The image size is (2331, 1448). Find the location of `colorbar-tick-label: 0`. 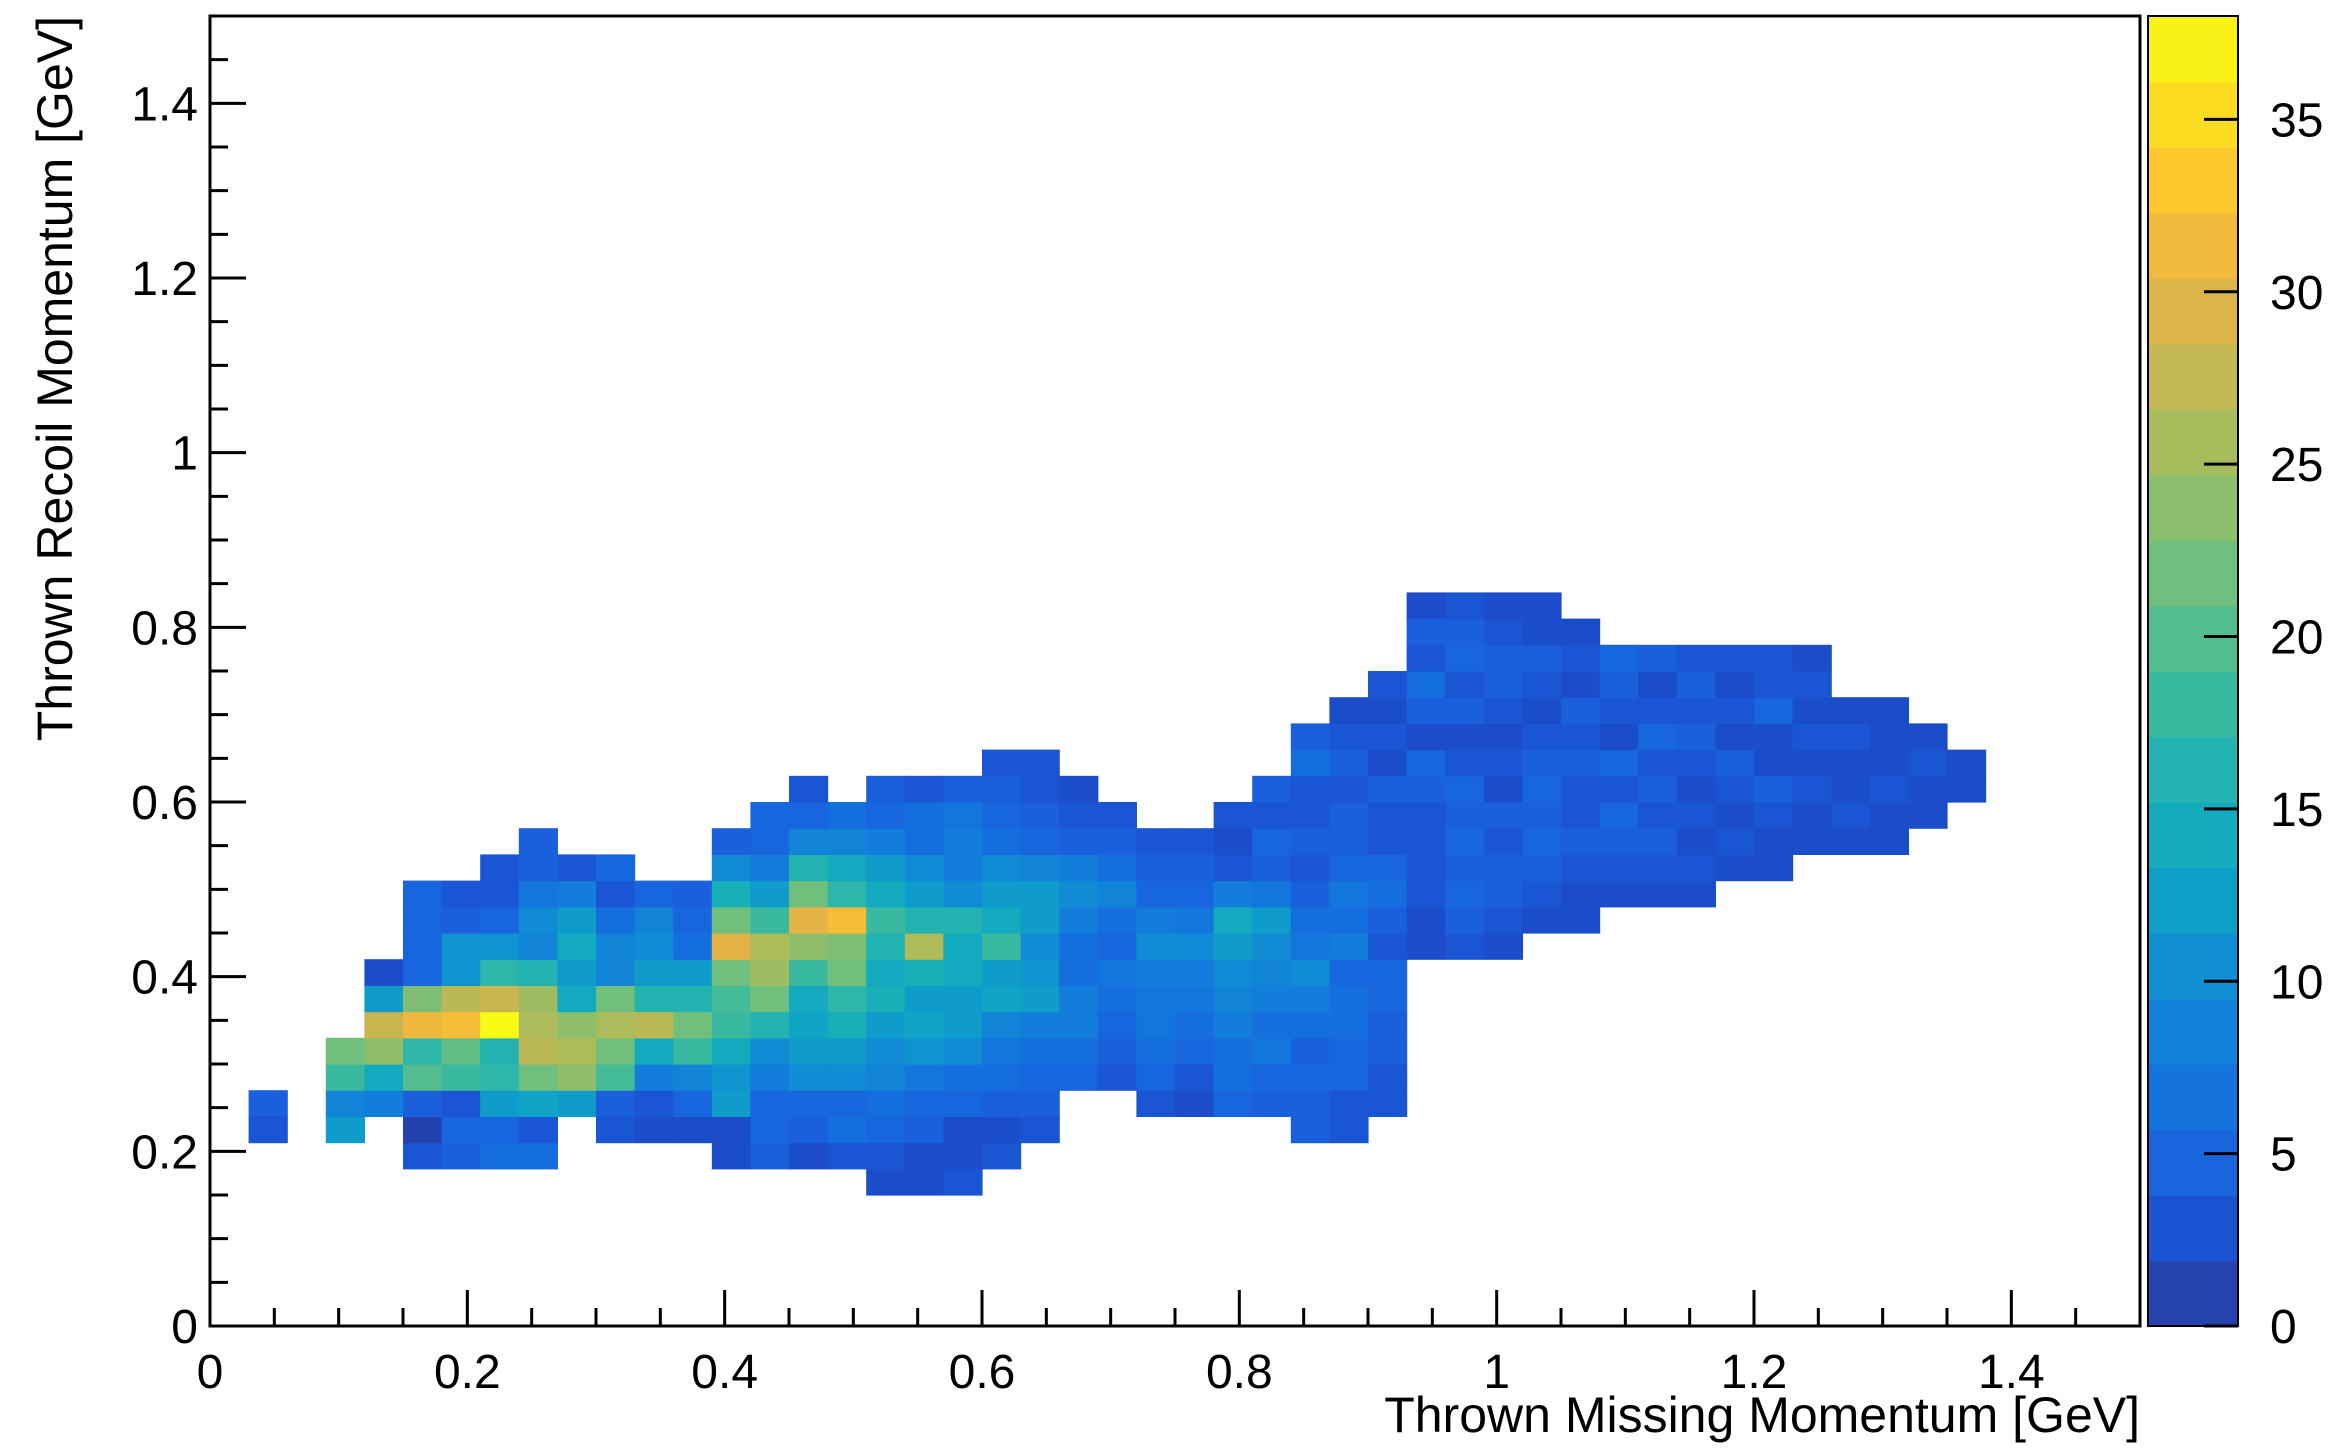

colorbar-tick-label: 0 is located at coordinates (2283, 1327).